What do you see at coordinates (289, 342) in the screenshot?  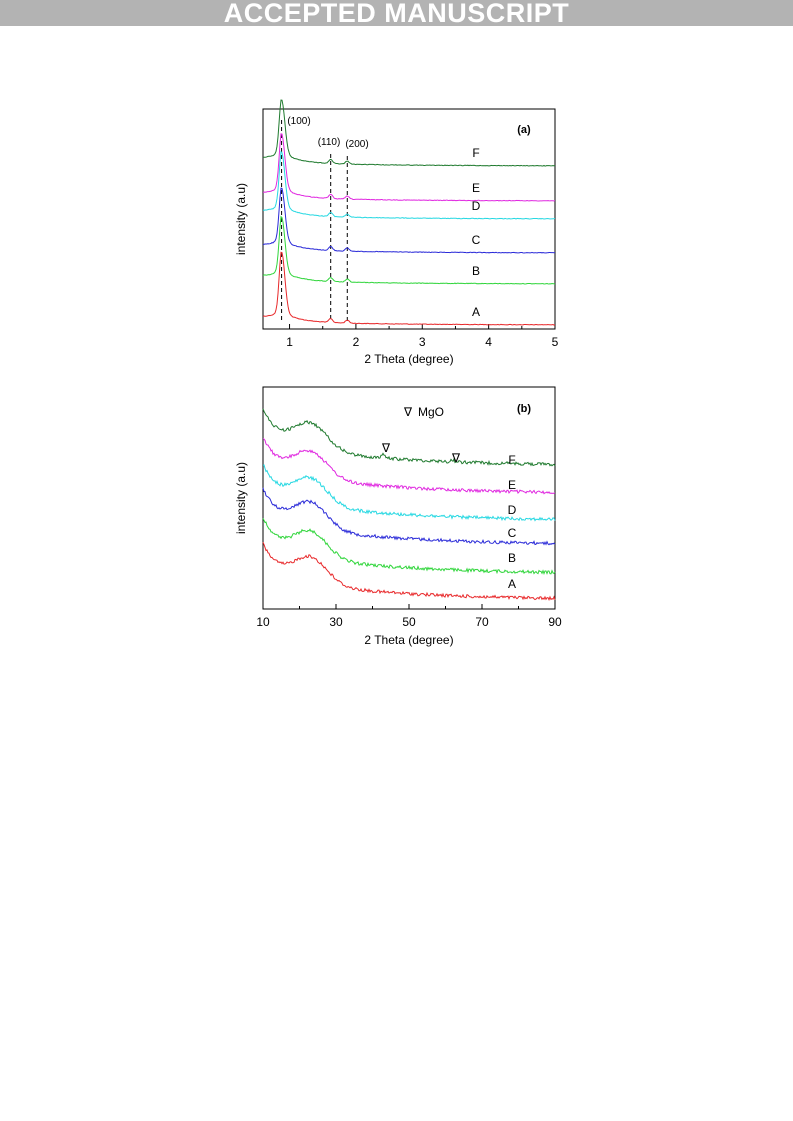 I see `x-tick-label-a: 1` at bounding box center [289, 342].